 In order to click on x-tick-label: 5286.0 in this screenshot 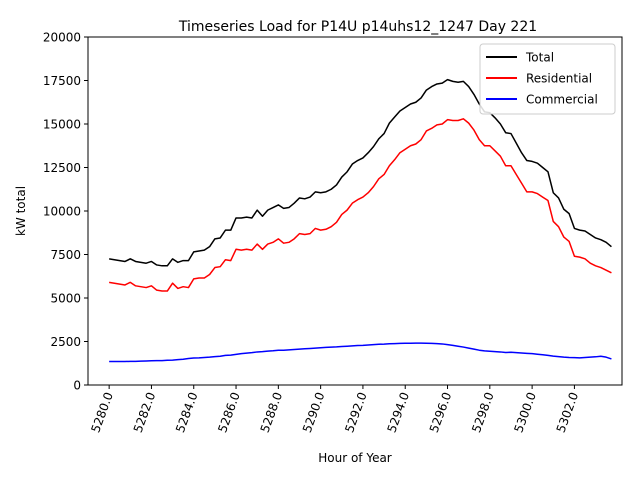, I will do `click(229, 412)`.